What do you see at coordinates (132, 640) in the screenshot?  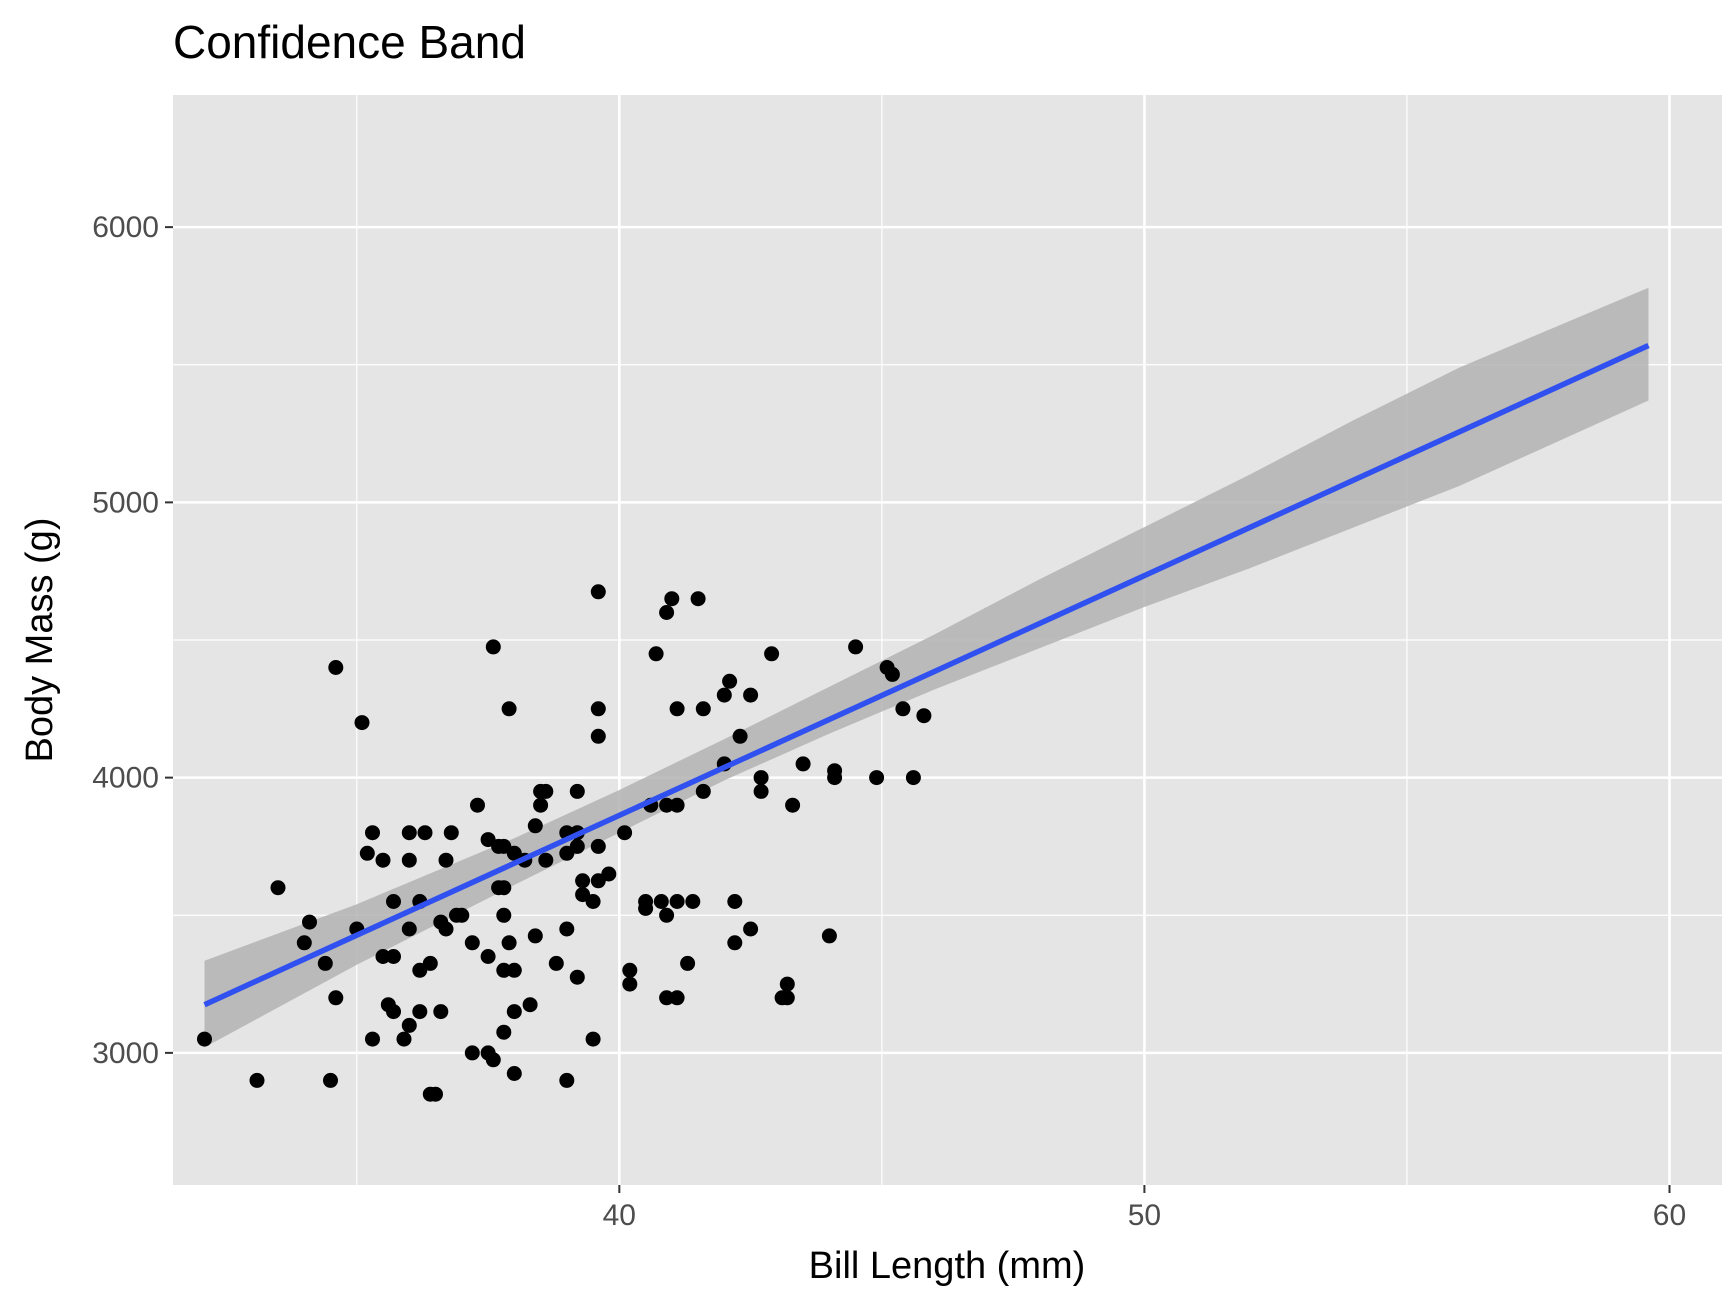 I see `y-axis-ticks: 3000 4000 5000 6000` at bounding box center [132, 640].